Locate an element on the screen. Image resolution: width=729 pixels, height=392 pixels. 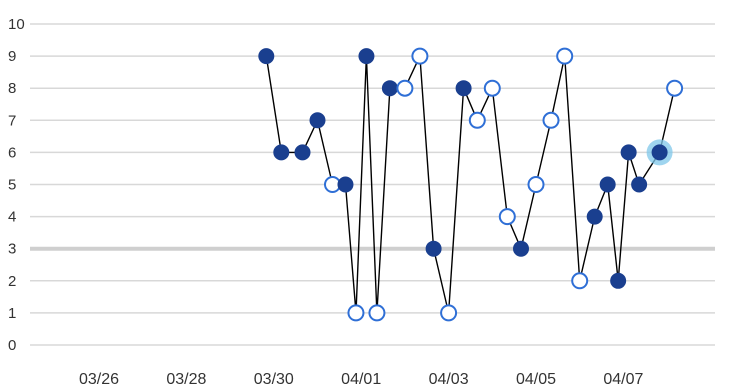
y-tick-label: 6 is located at coordinates (12, 152).